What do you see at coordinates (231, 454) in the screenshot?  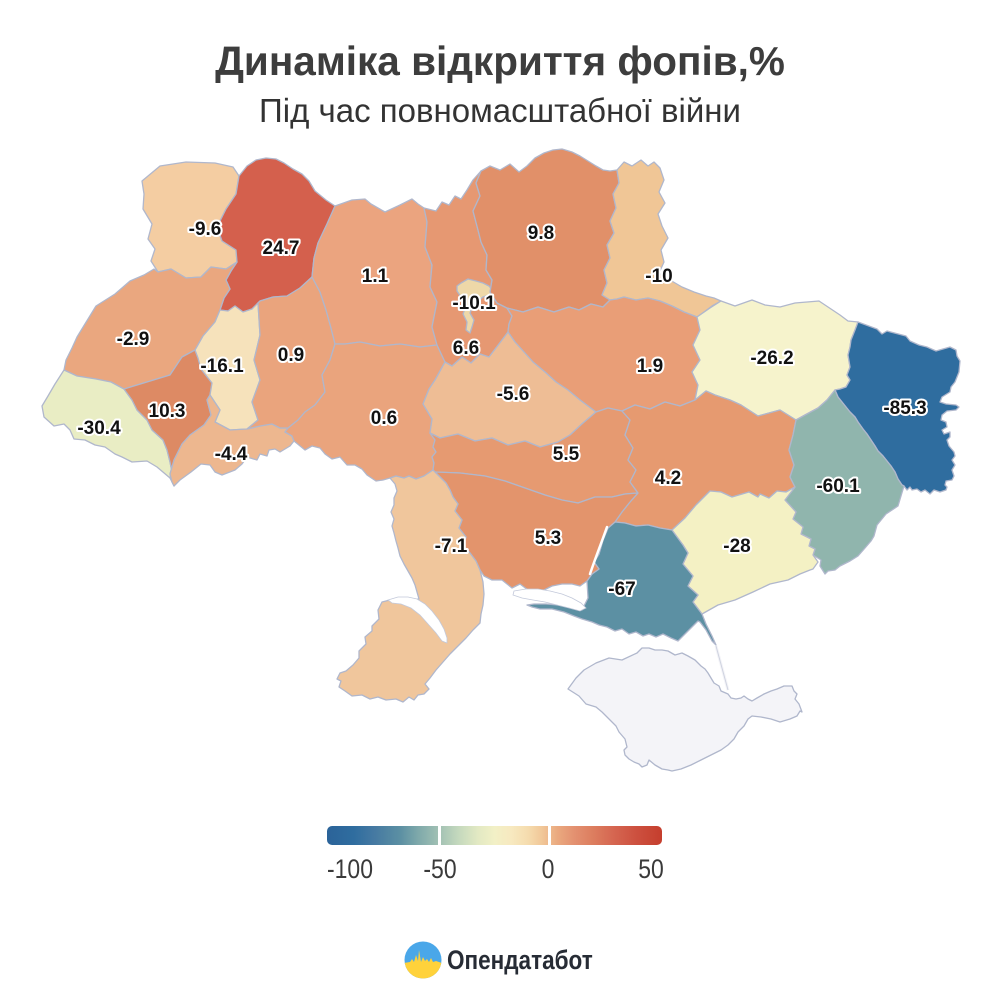 I see `svg-text: -4.4` at bounding box center [231, 454].